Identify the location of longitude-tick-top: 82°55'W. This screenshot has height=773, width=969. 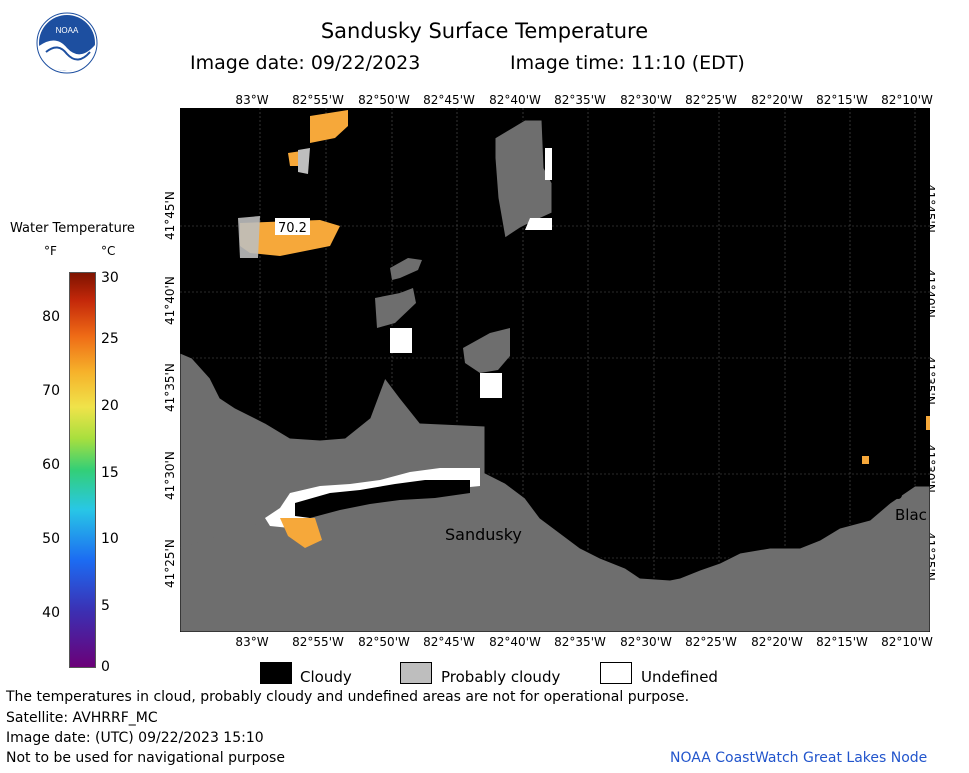
(318, 100).